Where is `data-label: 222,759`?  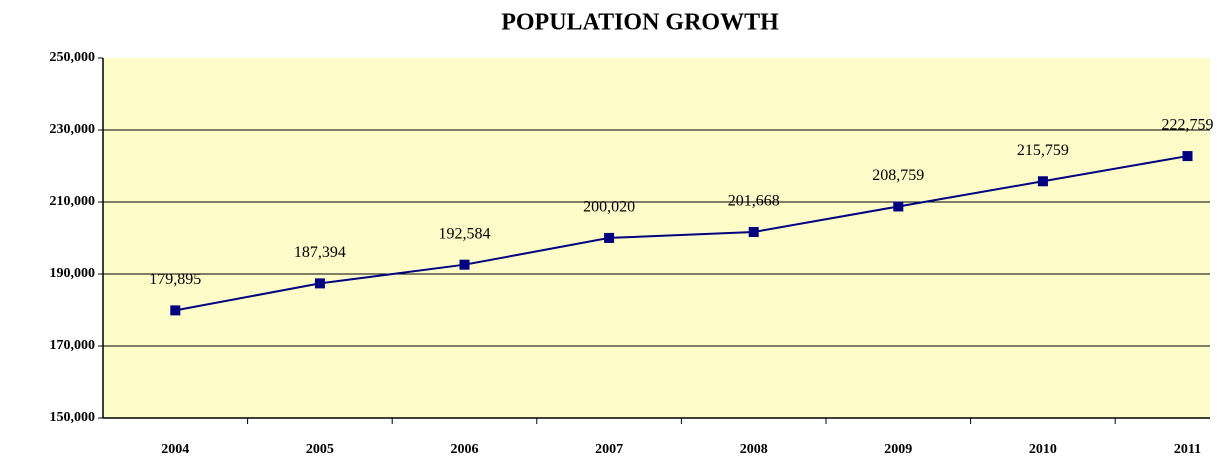 data-label: 222,759 is located at coordinates (1188, 125).